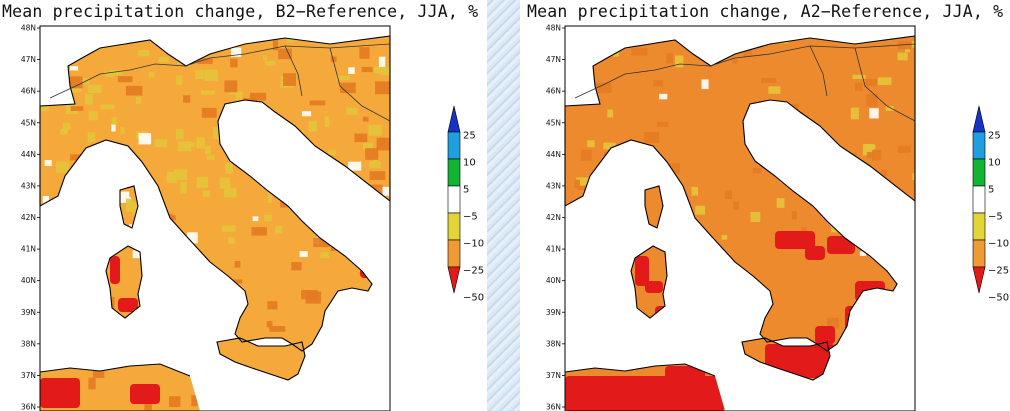 This screenshot has width=1010, height=411. What do you see at coordinates (473, 298) in the screenshot?
I see `colorbar-label: −50` at bounding box center [473, 298].